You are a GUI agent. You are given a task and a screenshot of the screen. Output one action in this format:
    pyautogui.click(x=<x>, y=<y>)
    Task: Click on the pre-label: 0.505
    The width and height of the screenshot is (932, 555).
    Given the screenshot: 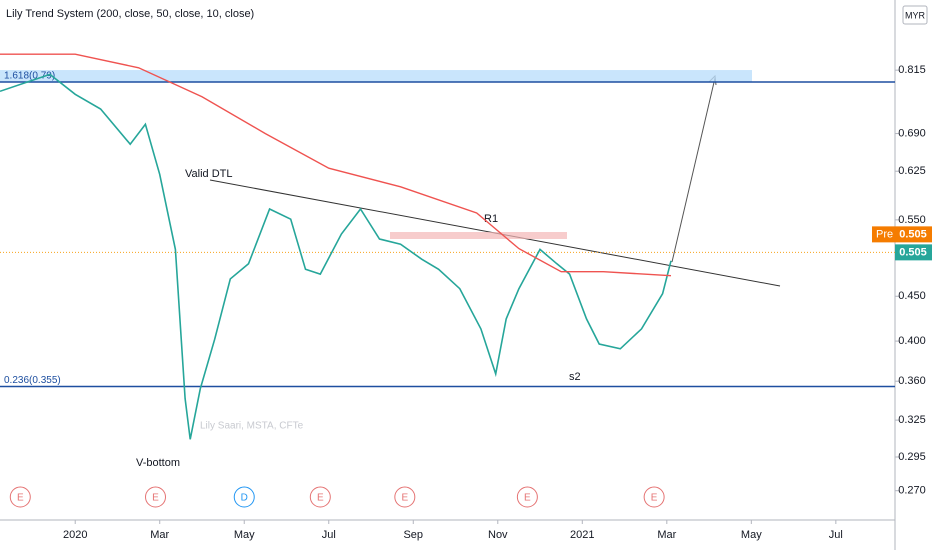 What is the action you would take?
    pyautogui.click(x=913, y=234)
    